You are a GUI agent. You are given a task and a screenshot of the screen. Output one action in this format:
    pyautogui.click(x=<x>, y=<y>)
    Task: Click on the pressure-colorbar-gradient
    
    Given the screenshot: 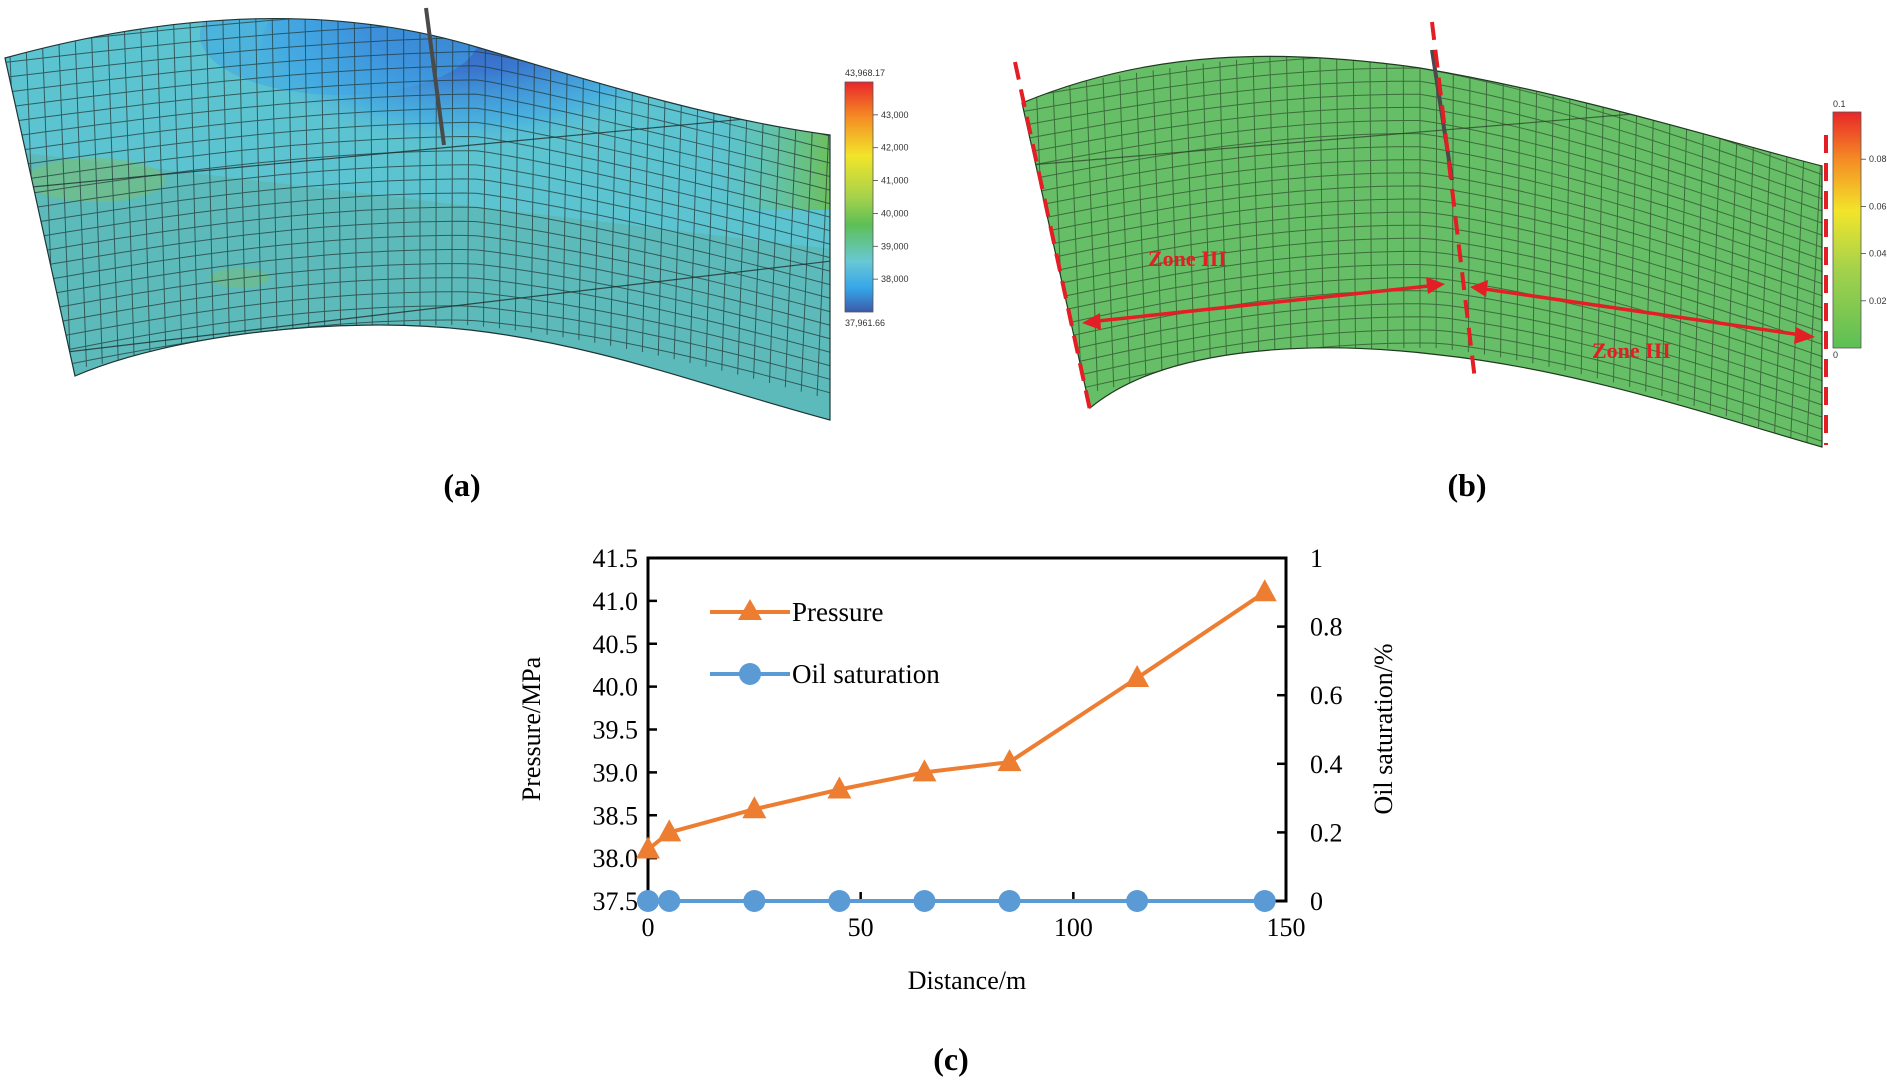 What is the action you would take?
    pyautogui.click(x=859, y=197)
    